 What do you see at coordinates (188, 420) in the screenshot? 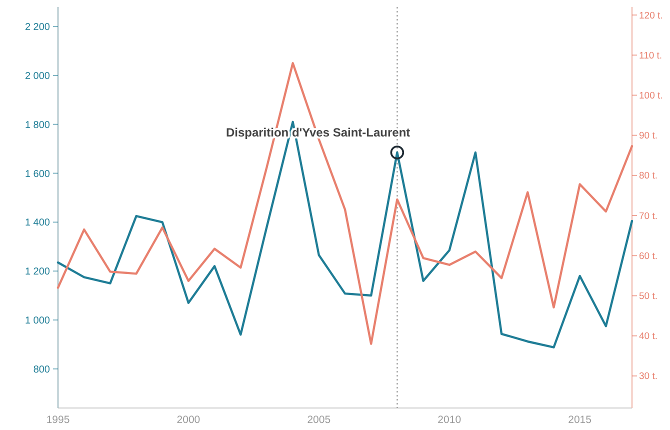
I see `x-tick-label: 2000` at bounding box center [188, 420].